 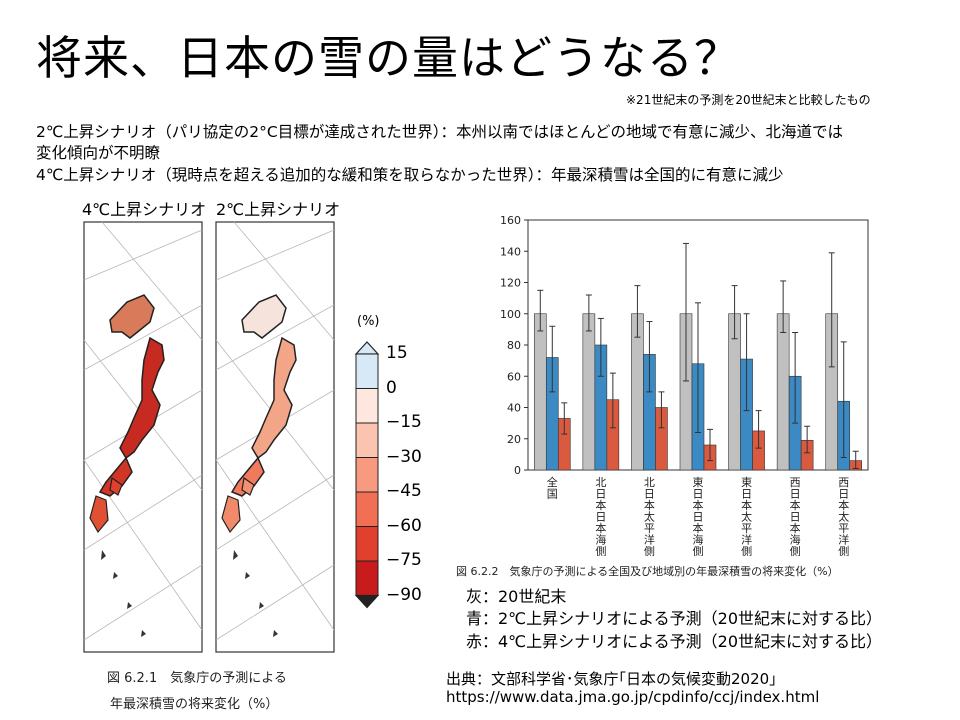 What do you see at coordinates (674, 618) in the screenshot?
I see `legend-blue: 青：2℃上昇シナリオによる予測（20世紀末に対する比）` at bounding box center [674, 618].